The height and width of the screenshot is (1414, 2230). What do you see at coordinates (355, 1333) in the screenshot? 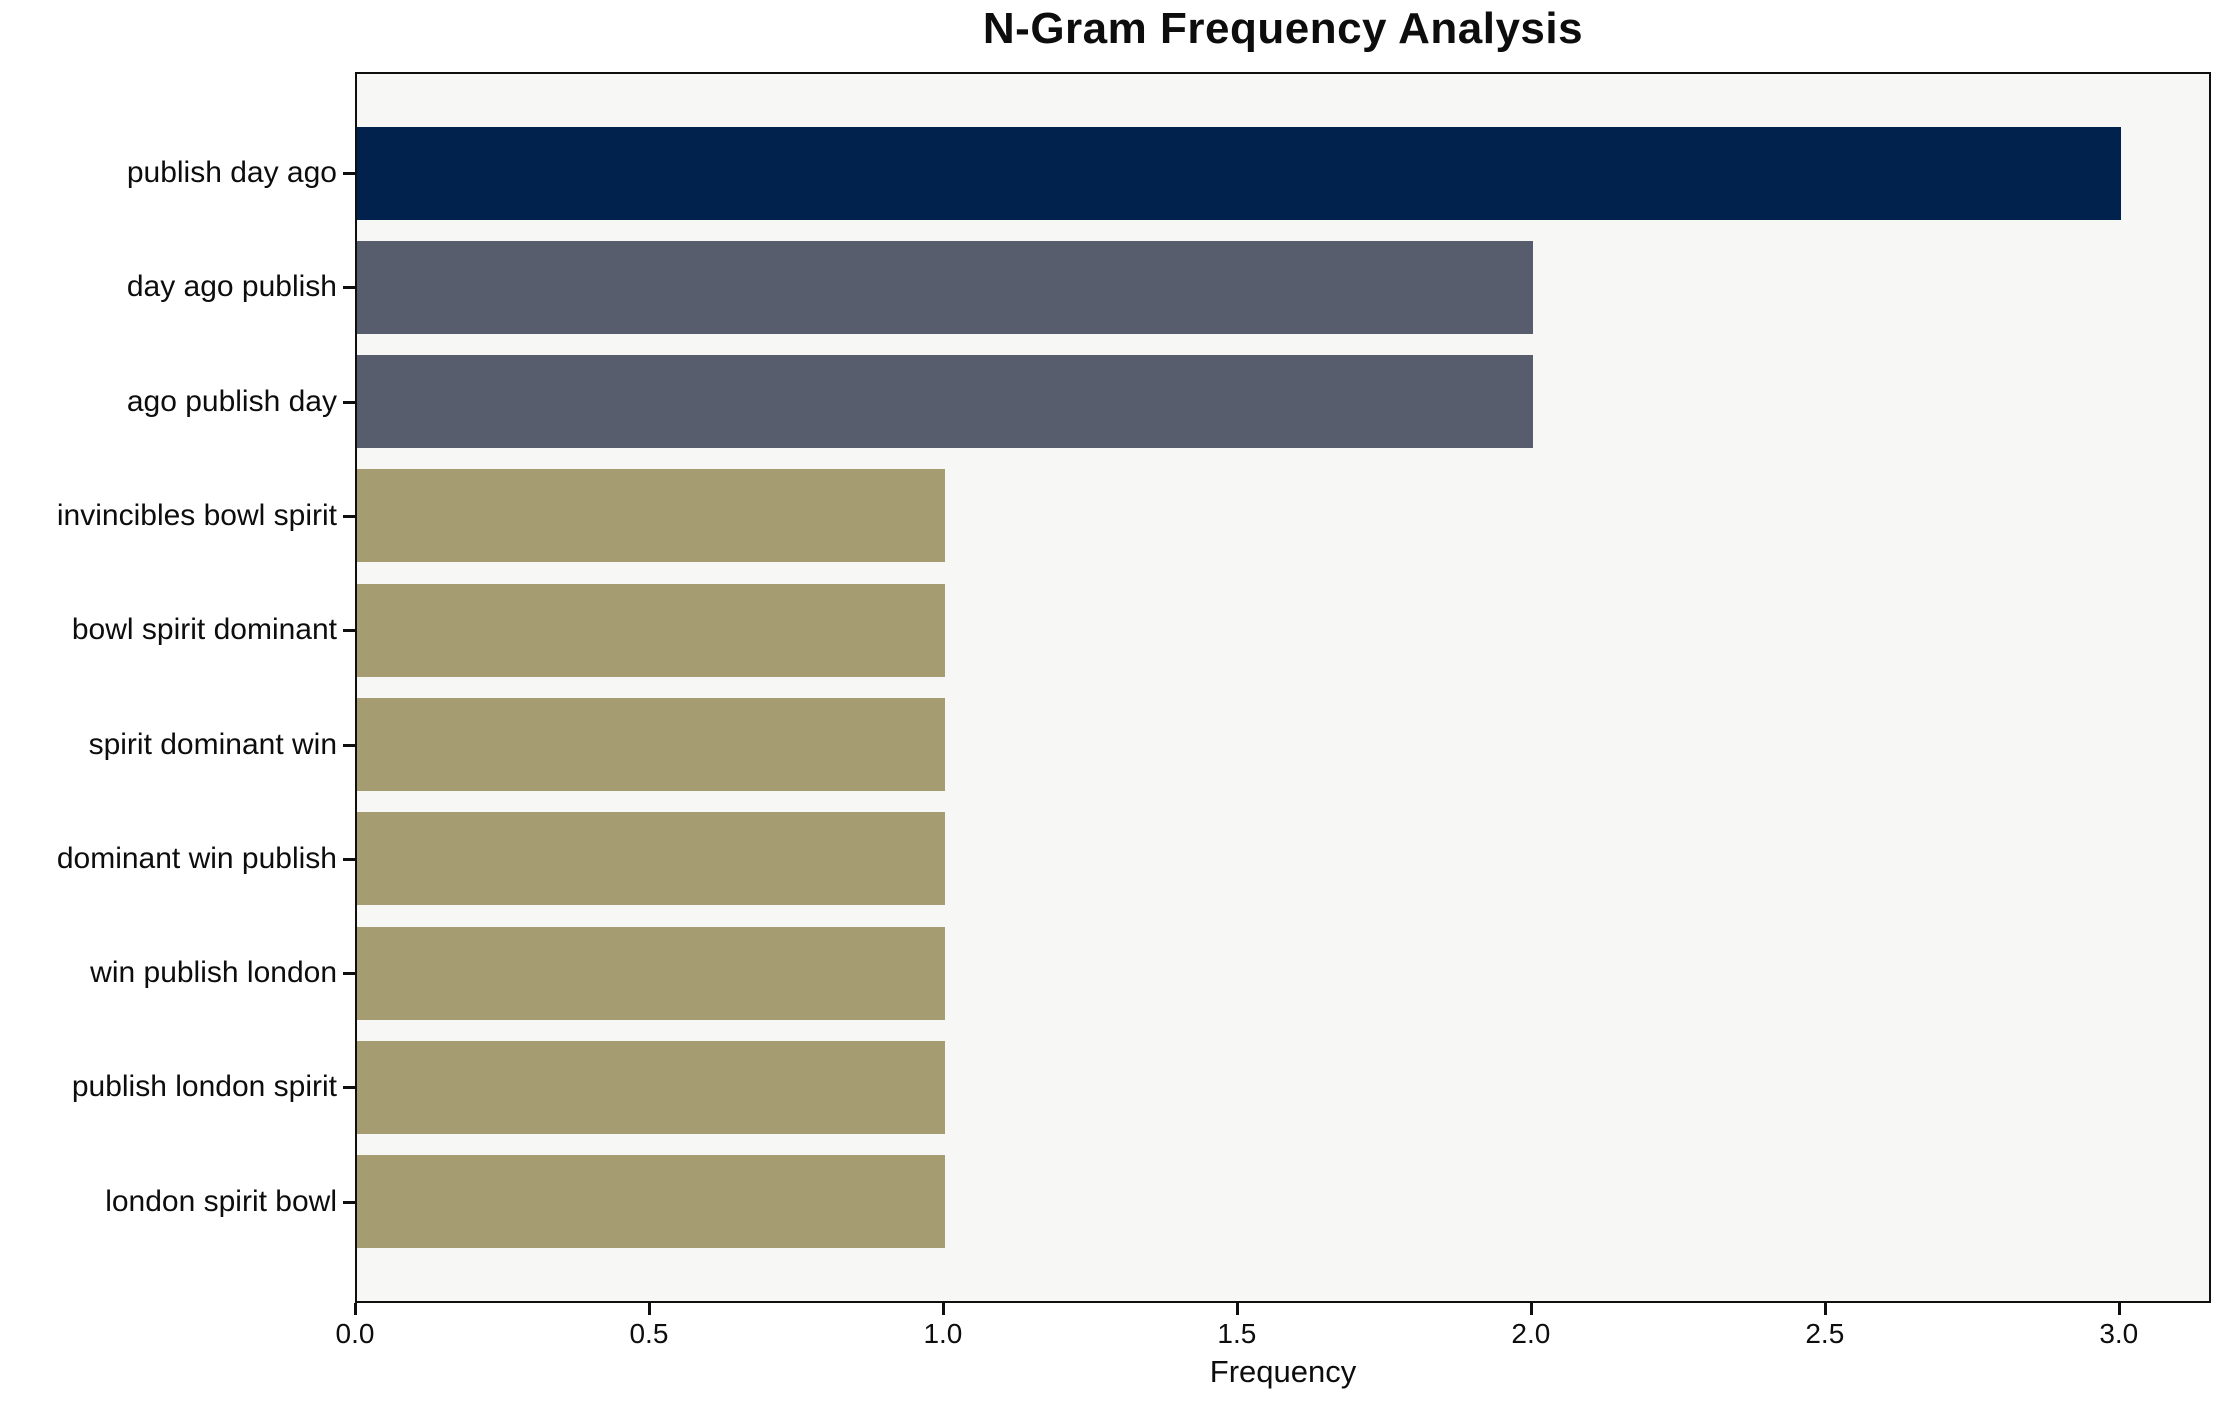
I see `x-tick-label: 0.0` at bounding box center [355, 1333].